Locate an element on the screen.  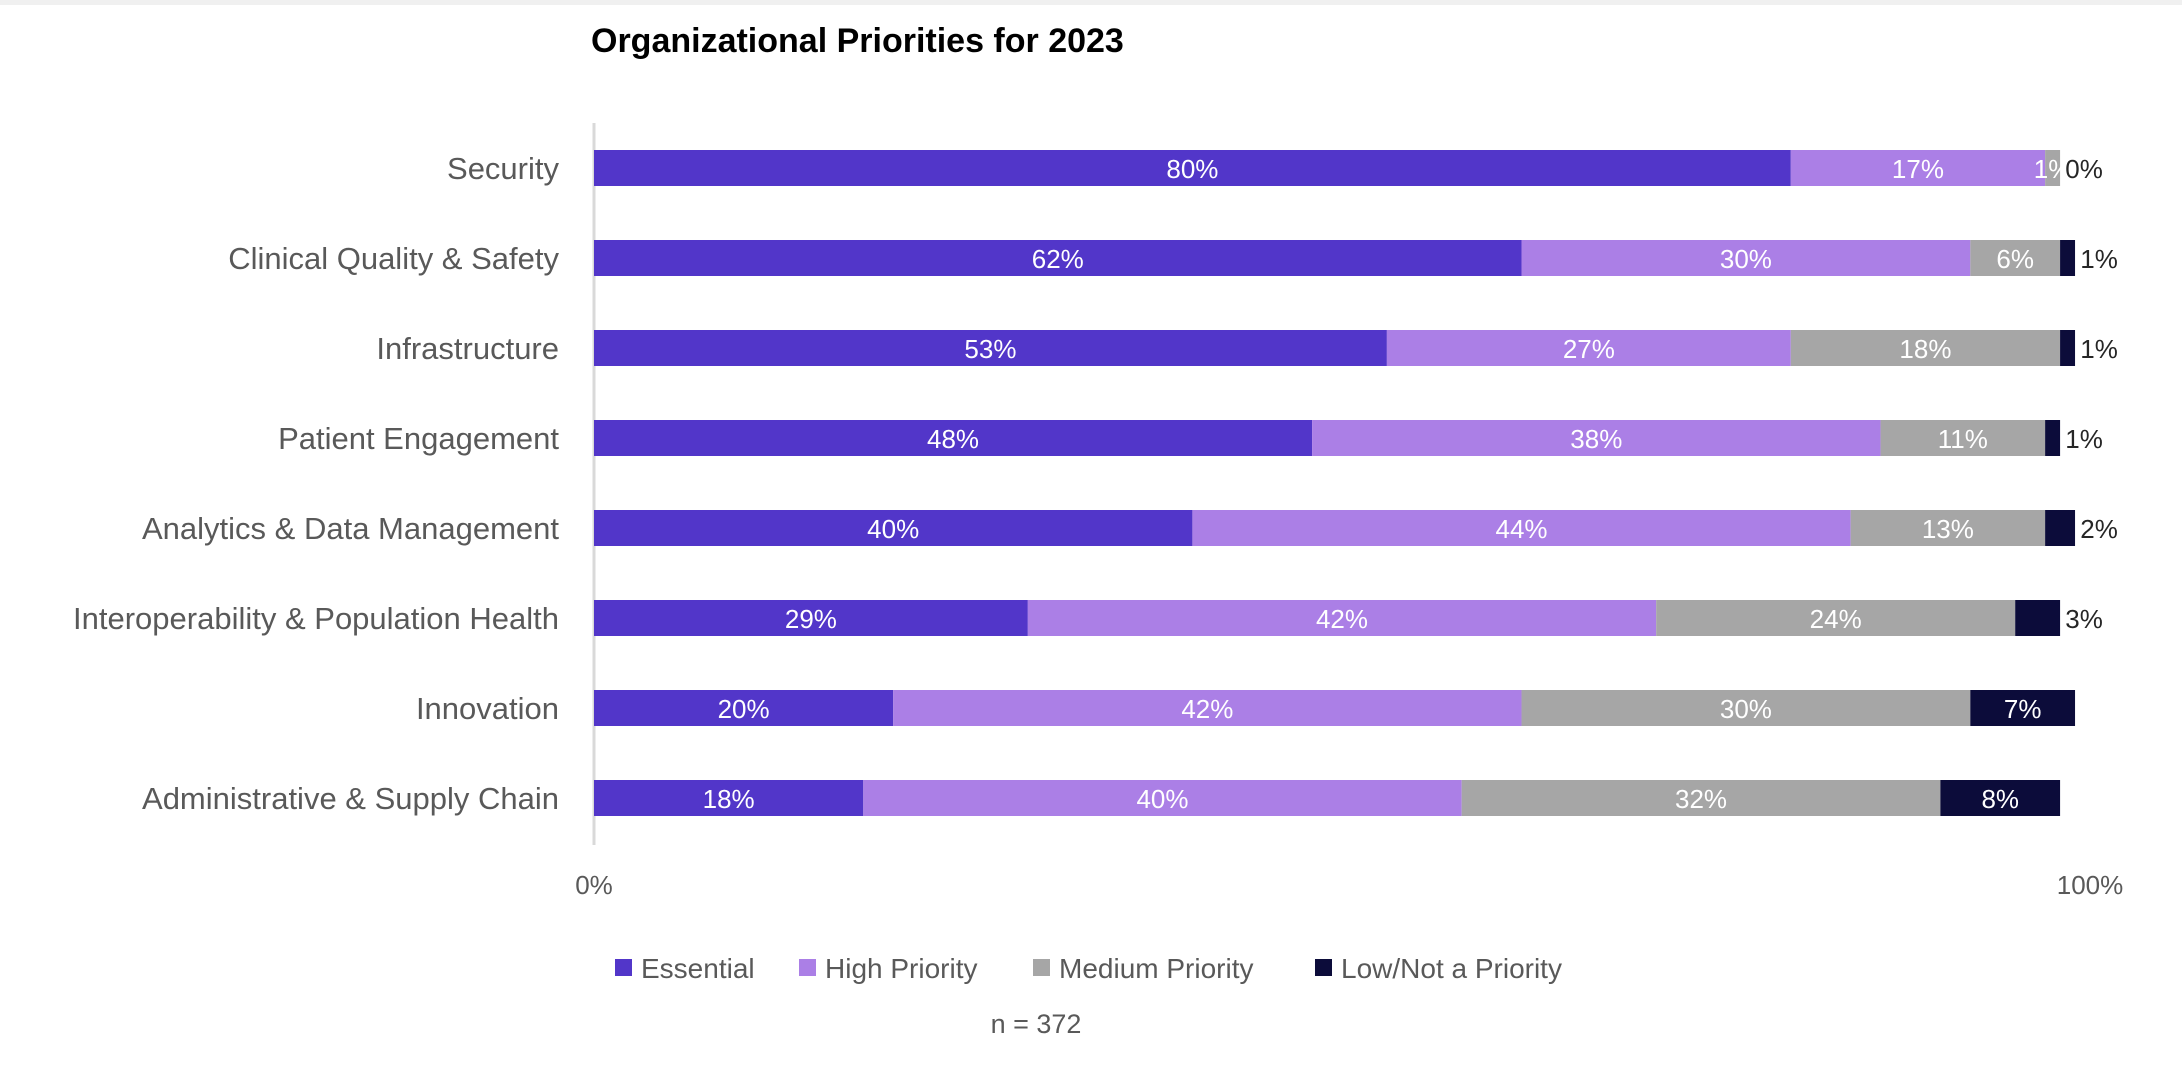
data-label-medium-priority-analytics-and-data-management: 13% is located at coordinates (1948, 529).